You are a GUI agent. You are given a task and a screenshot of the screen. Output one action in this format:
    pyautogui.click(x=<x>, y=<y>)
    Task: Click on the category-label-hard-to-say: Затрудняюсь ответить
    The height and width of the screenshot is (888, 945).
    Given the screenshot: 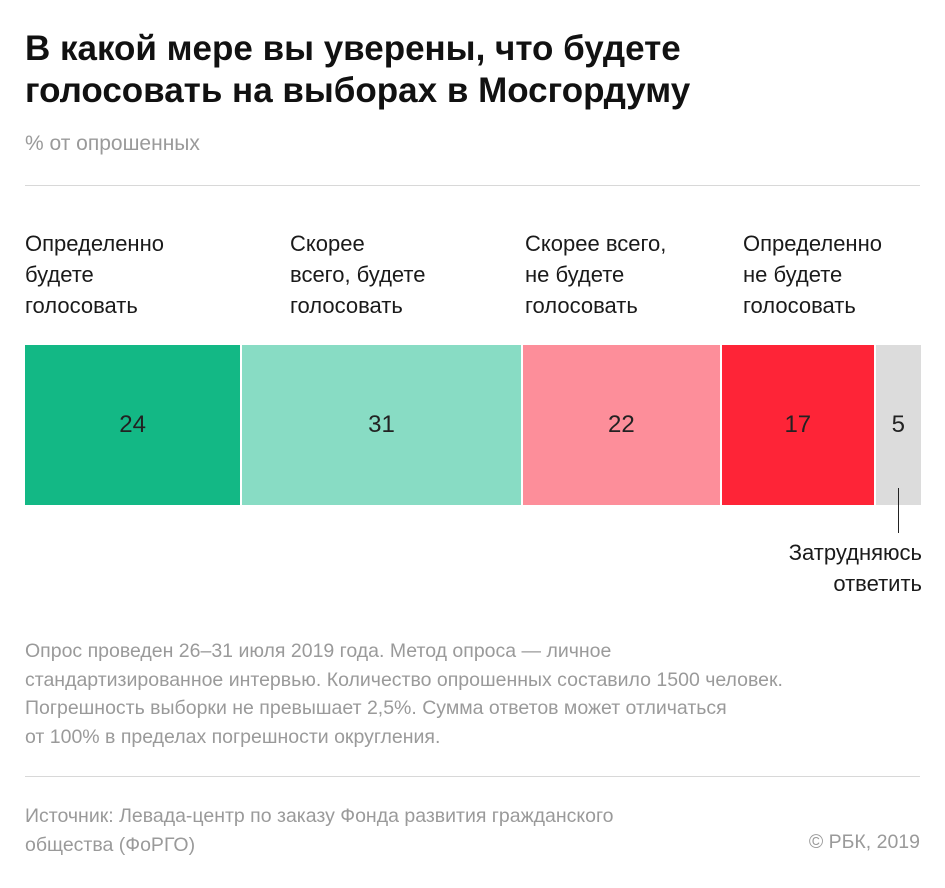 What is the action you would take?
    pyautogui.click(x=855, y=568)
    